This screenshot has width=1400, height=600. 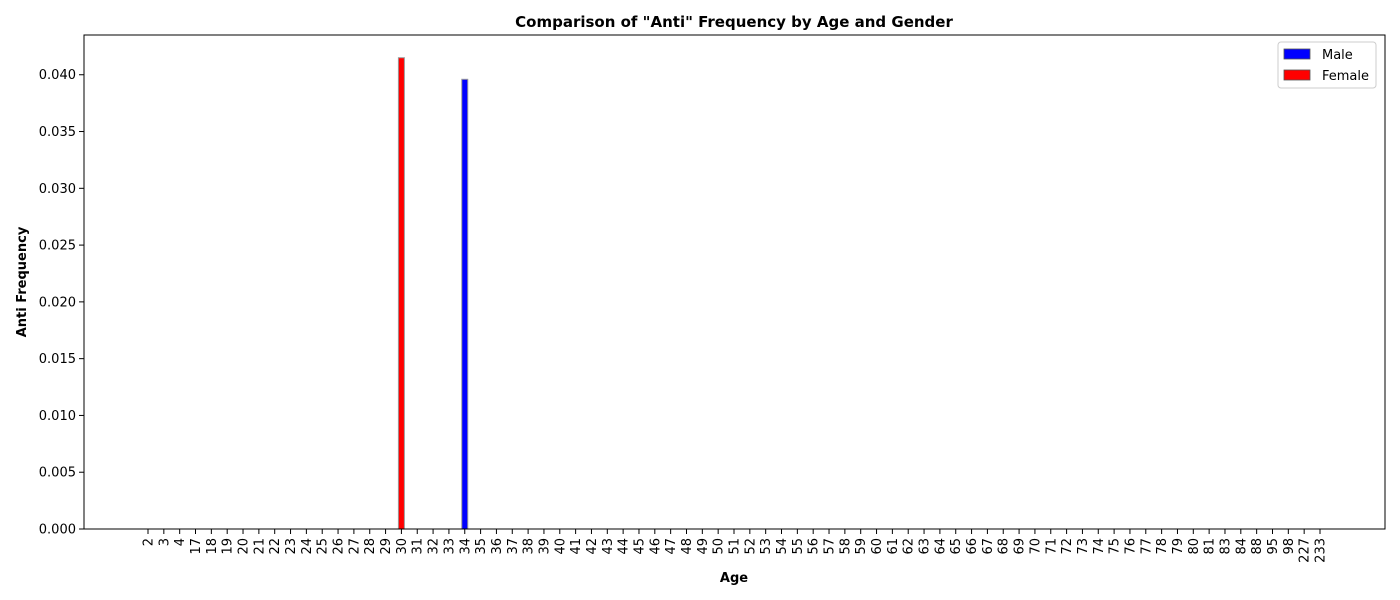 I want to click on x-tick-label: 74, so click(x=1099, y=546).